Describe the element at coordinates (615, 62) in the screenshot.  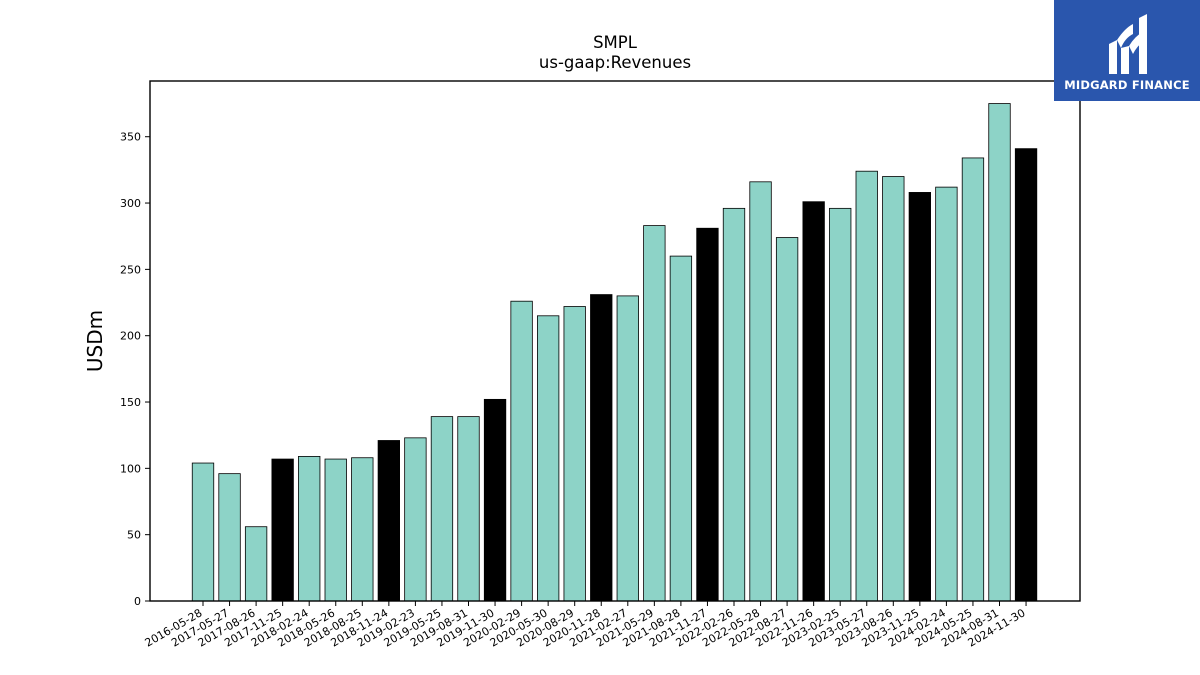
I see `chart-subtitle: us-gaap:Revenues` at that location.